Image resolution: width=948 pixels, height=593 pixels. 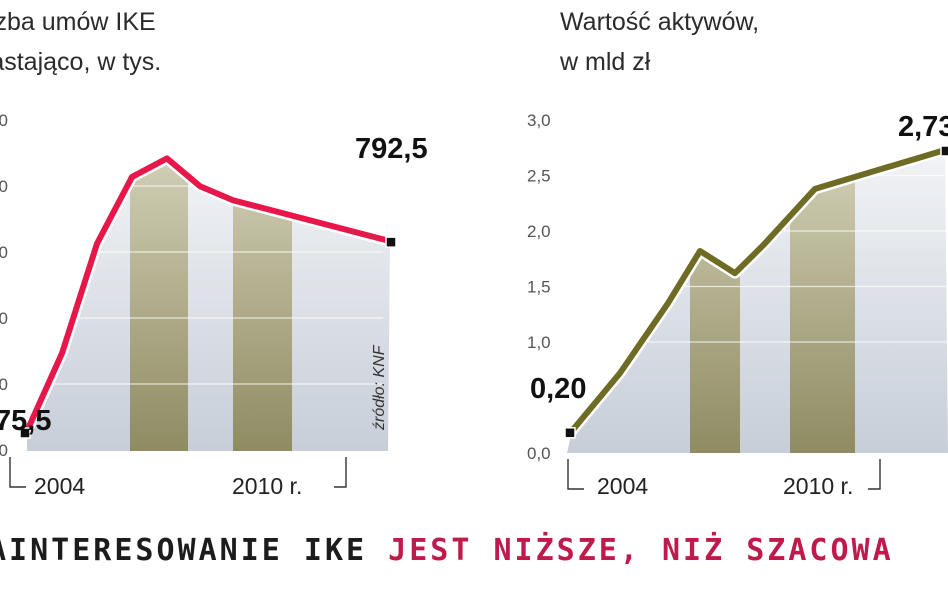 I want to click on left-chart-title: czba umów IKE rastająco, w tys., so click(x=81, y=42).